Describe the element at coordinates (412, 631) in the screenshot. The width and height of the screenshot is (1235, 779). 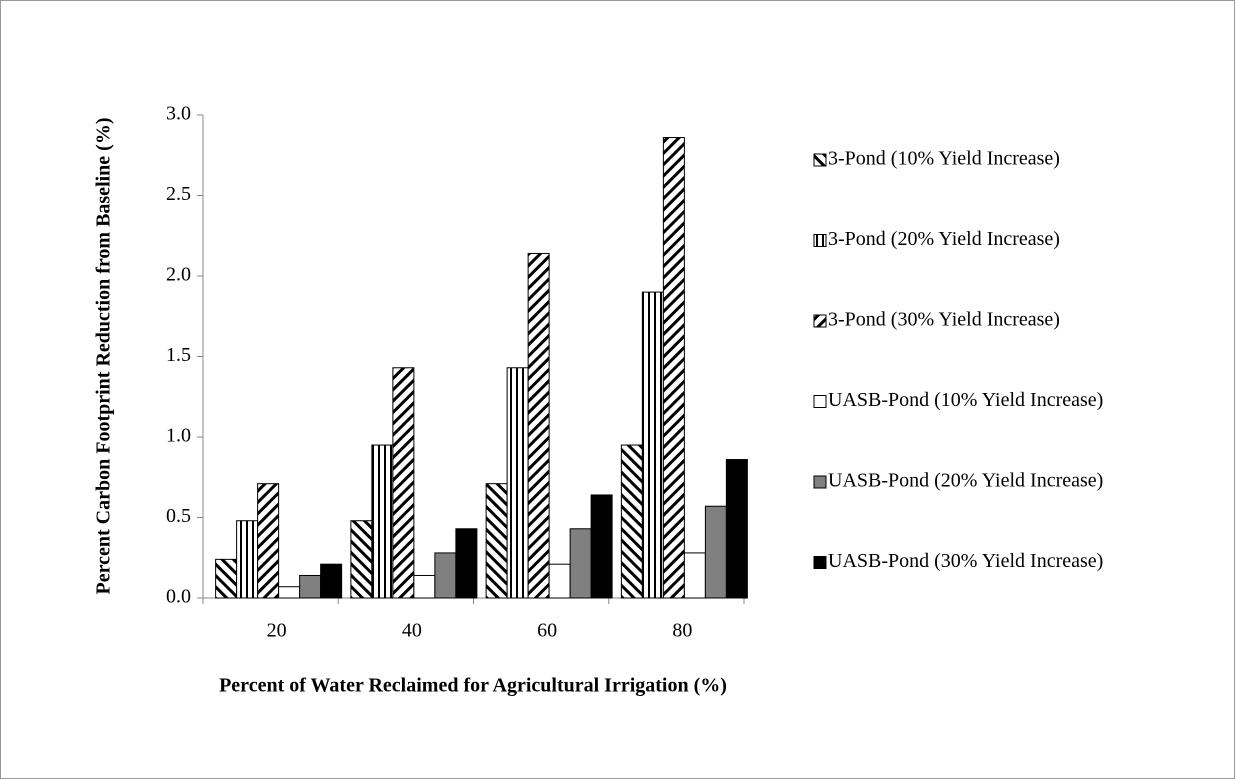
I see `x-tick-label: 40` at that location.